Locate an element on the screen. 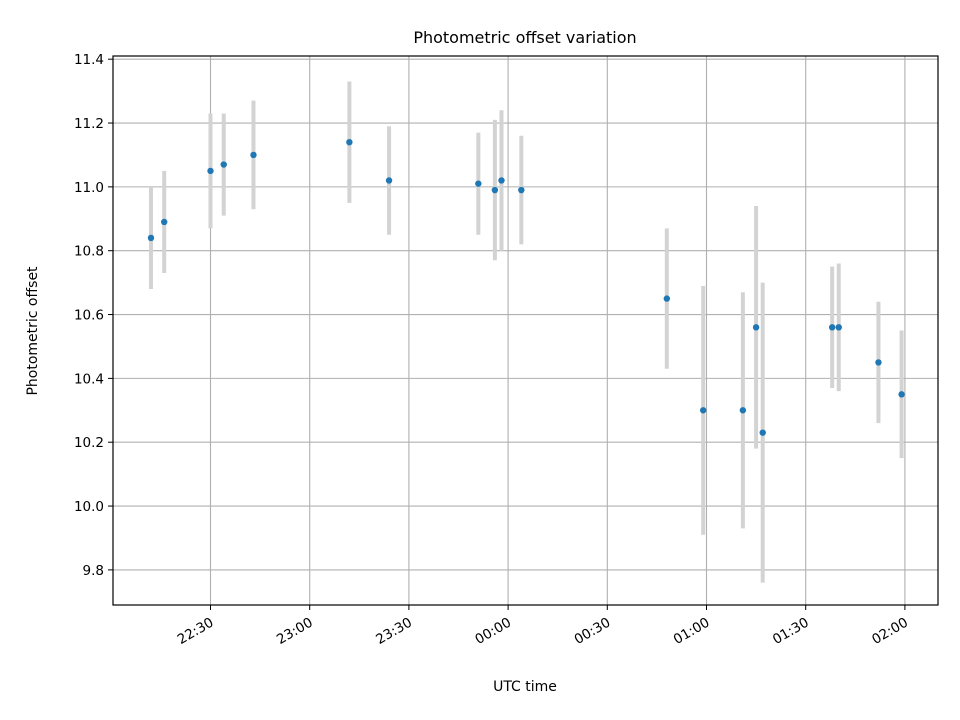 The width and height of the screenshot is (960, 720). y-axis-ticks: 9.8 10.0 10.2 10.4 10.6 10.8 11.0 11.2 11.4 is located at coordinates (93, 315).